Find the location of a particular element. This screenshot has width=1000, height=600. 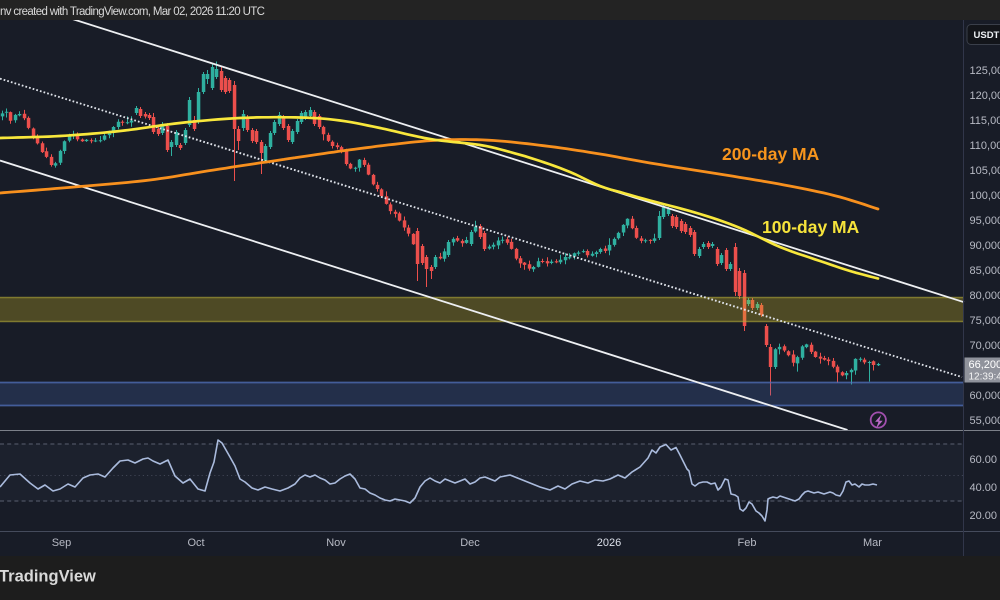

svg-text: 125,000 is located at coordinates (985, 71).